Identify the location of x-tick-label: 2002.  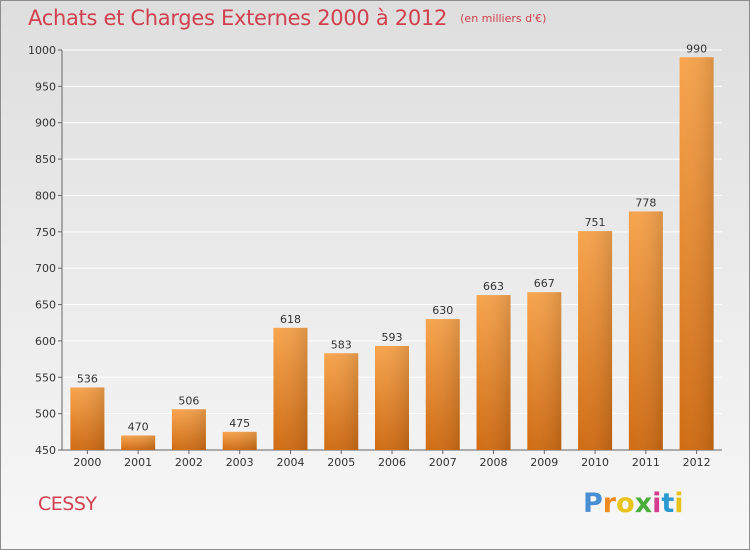
(189, 462).